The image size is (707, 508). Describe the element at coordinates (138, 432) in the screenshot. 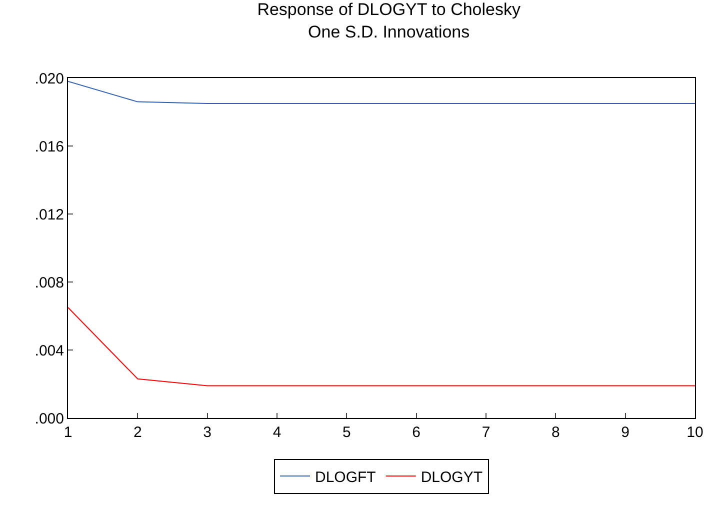

I see `x-tick-label: 2` at that location.